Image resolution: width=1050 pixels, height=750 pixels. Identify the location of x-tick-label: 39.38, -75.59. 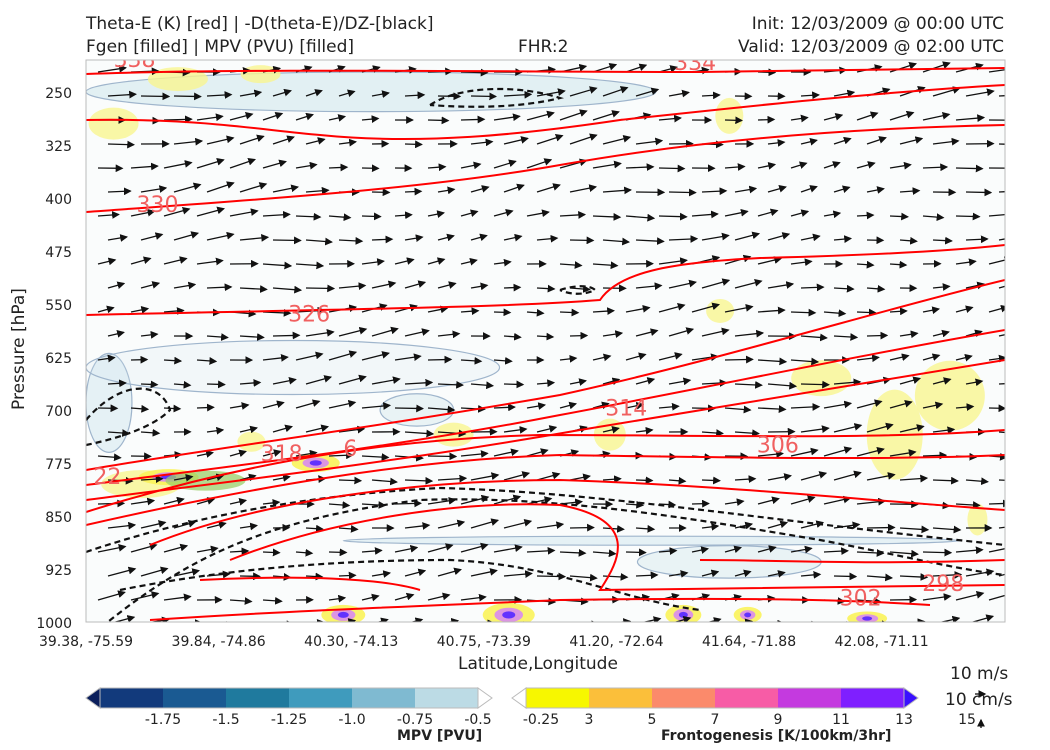
(86, 642).